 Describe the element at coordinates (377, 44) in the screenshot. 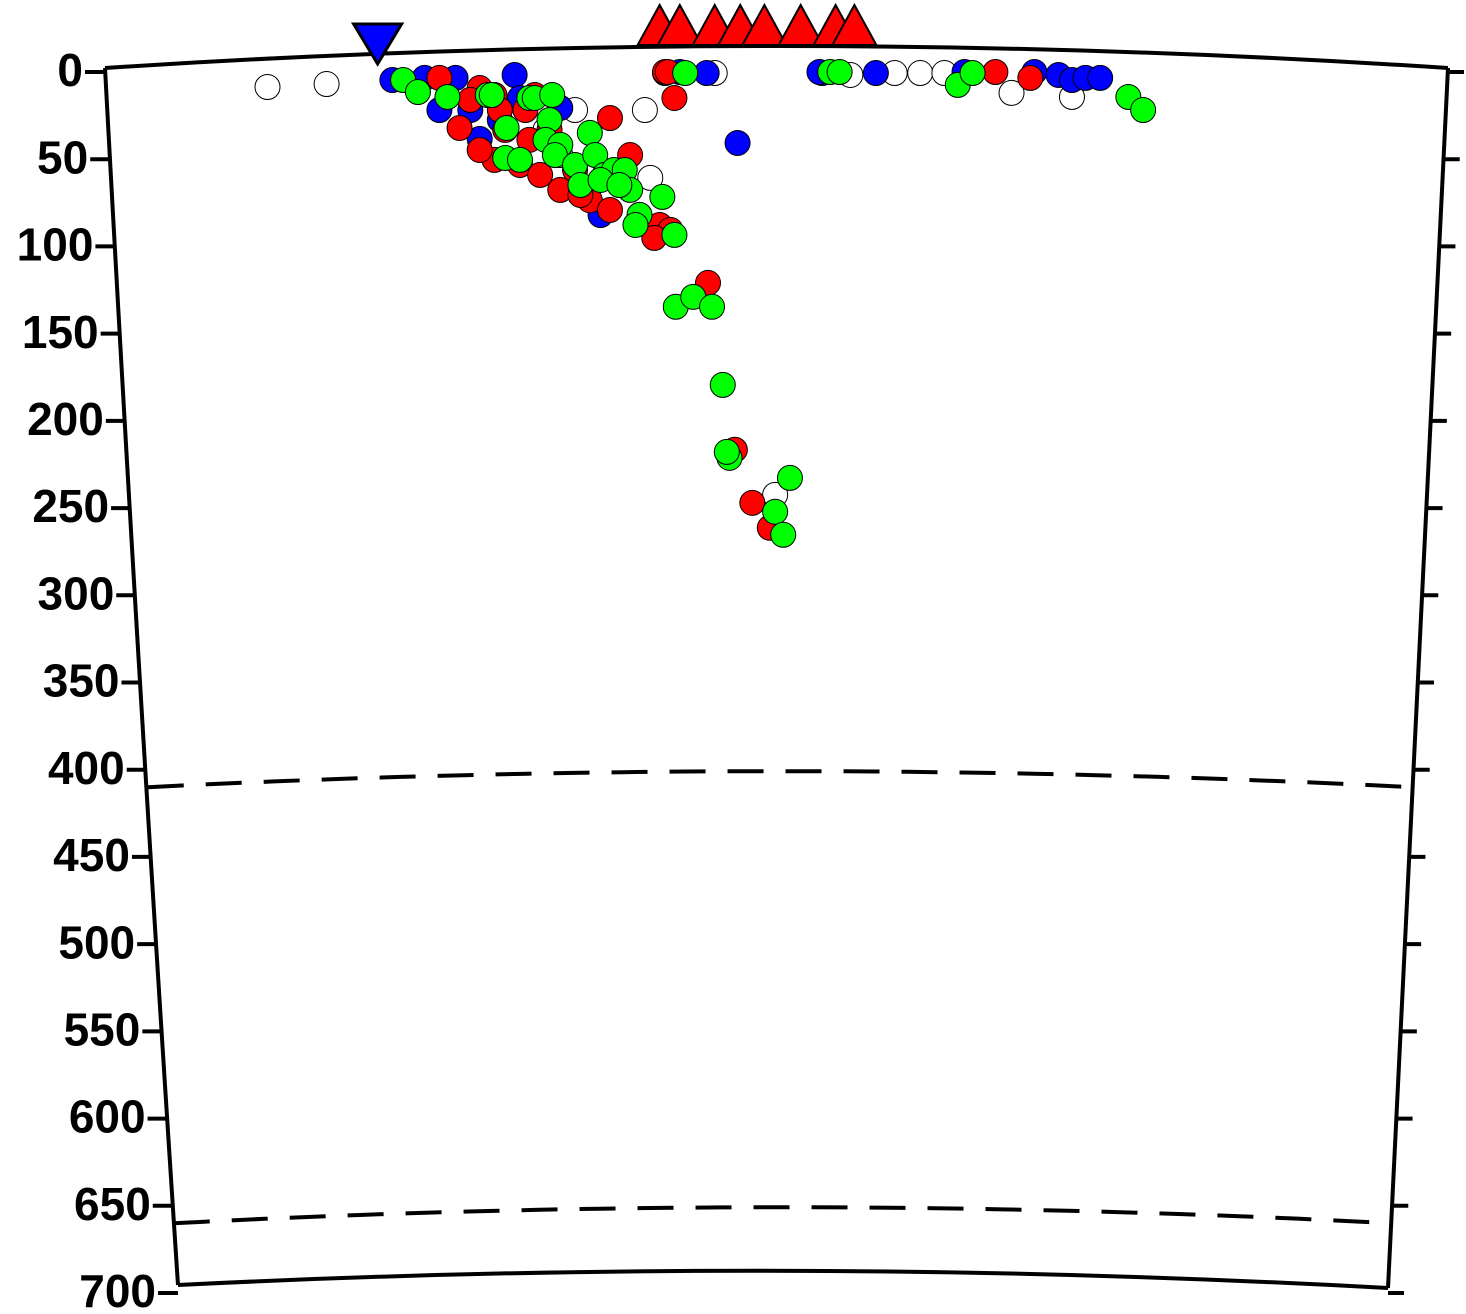

I see `trench` at that location.